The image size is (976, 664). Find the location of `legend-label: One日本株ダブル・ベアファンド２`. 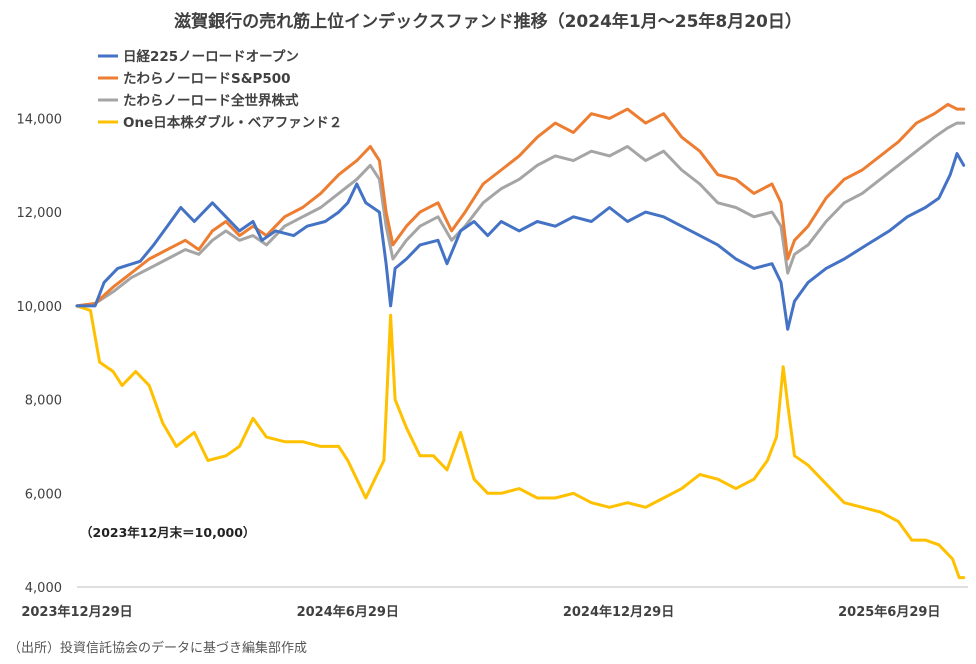

legend-label: One日本株ダブル・ベアファンド２ is located at coordinates (232, 122).